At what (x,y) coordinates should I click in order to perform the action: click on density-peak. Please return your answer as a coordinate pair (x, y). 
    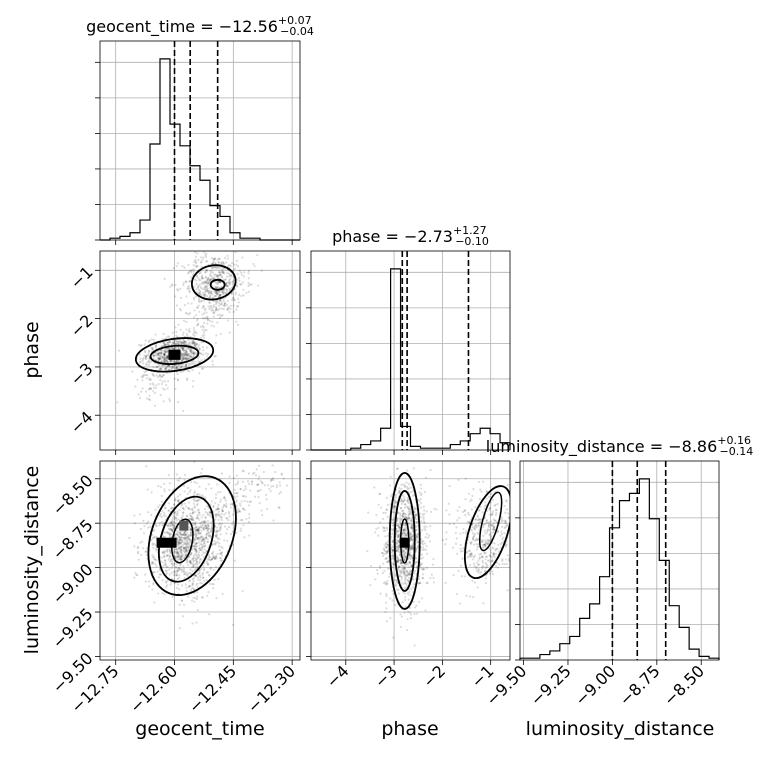
    Looking at the image, I should click on (404, 542).